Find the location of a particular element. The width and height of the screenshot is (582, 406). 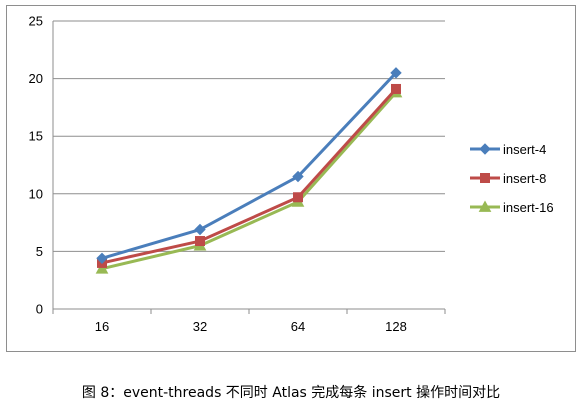

y-tick-label: 10 is located at coordinates (36, 193).